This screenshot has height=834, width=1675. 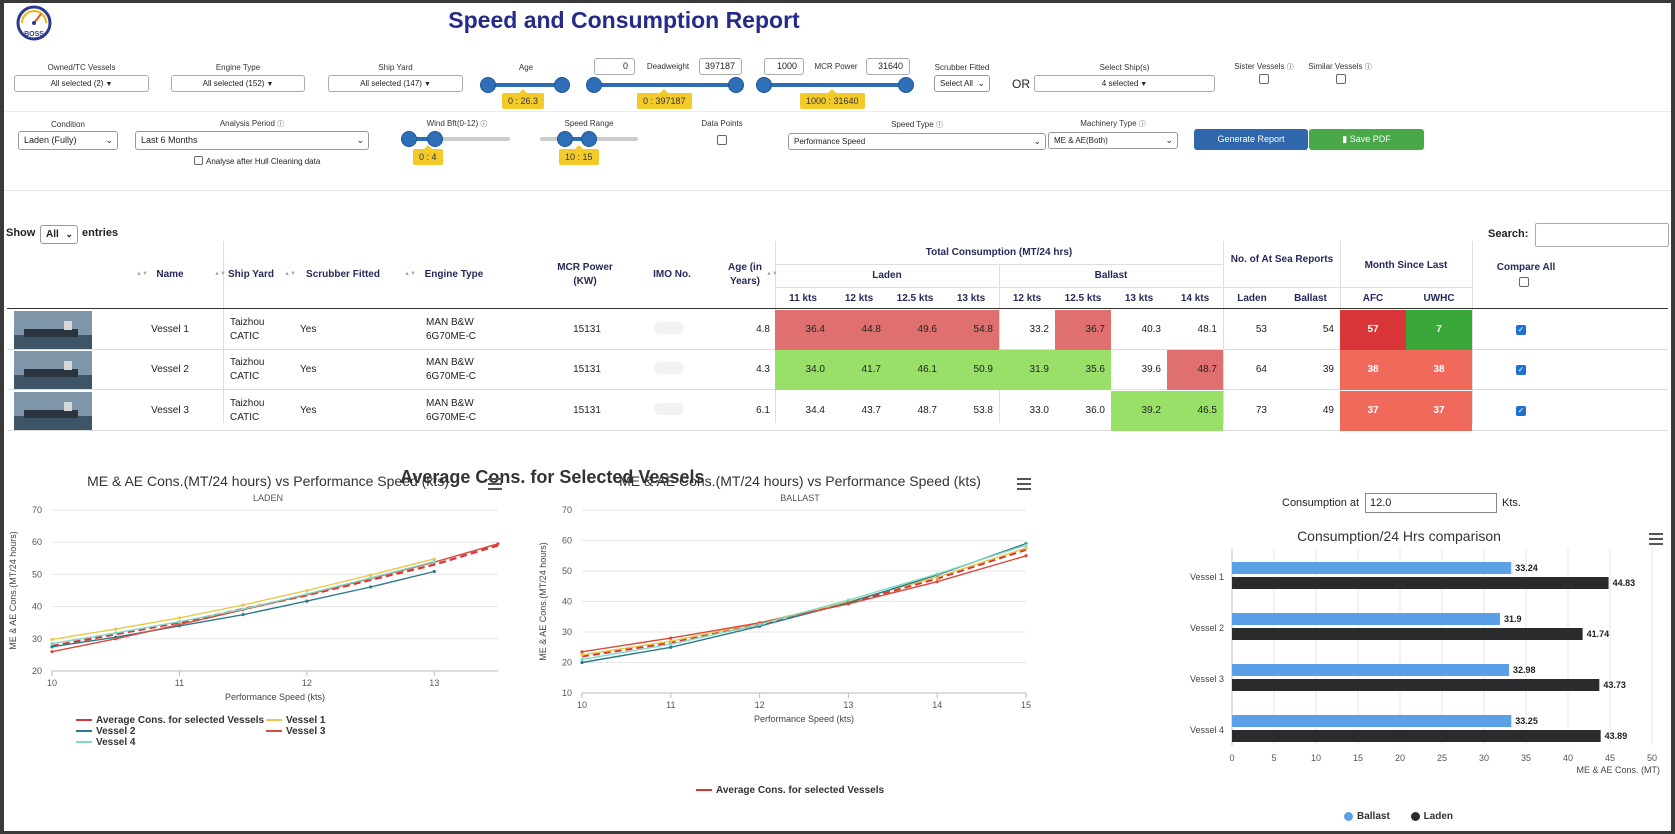 What do you see at coordinates (672, 274) in the screenshot?
I see `col-imo: IMO No.` at bounding box center [672, 274].